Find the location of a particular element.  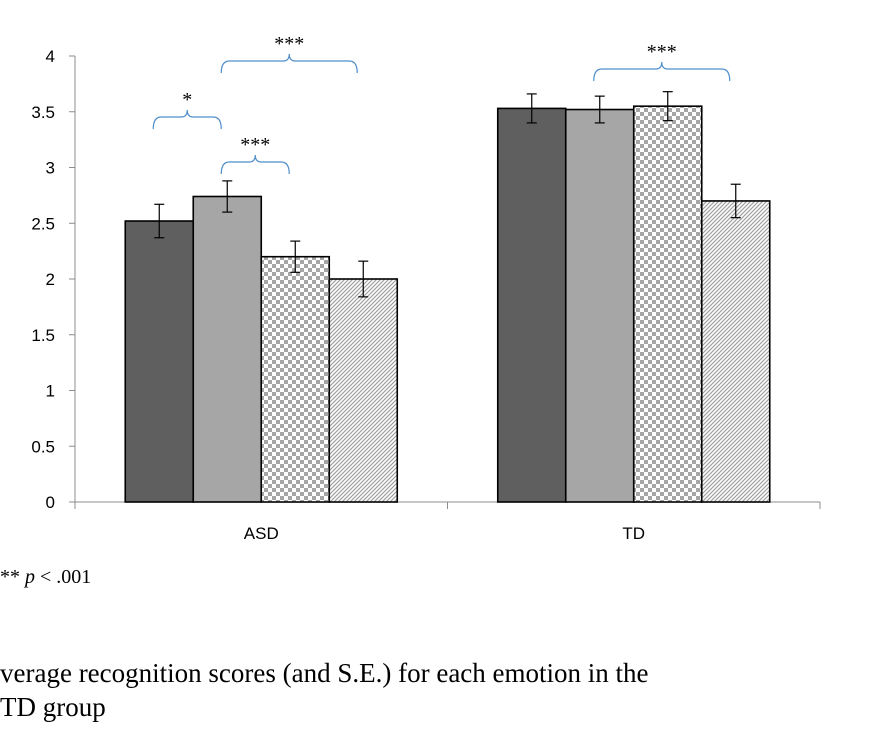

x-tick-label: ASD is located at coordinates (261, 533).